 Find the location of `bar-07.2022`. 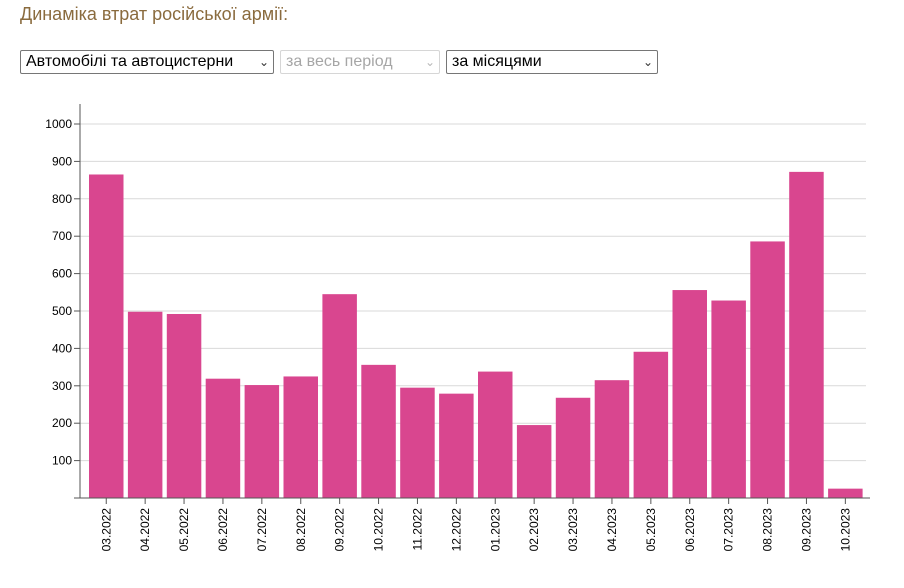

bar-07.2022 is located at coordinates (262, 441).